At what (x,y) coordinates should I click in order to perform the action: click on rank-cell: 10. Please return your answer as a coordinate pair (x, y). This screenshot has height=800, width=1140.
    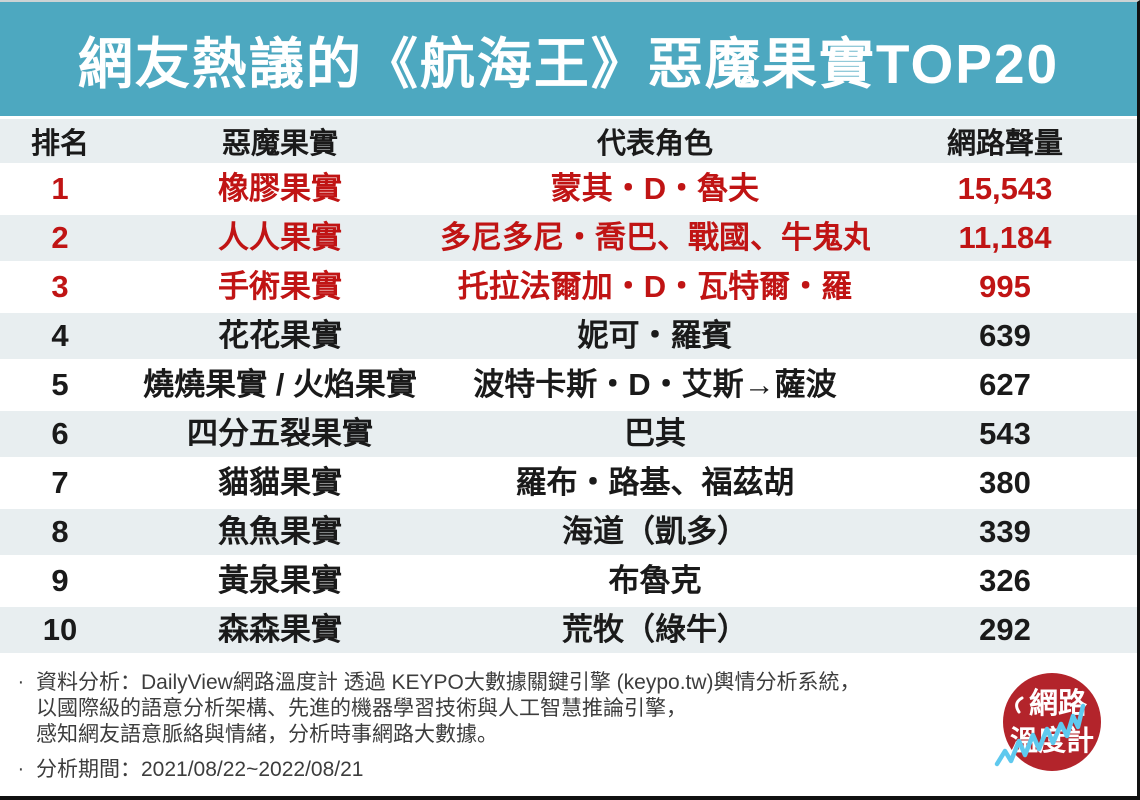
    Looking at the image, I should click on (60, 629).